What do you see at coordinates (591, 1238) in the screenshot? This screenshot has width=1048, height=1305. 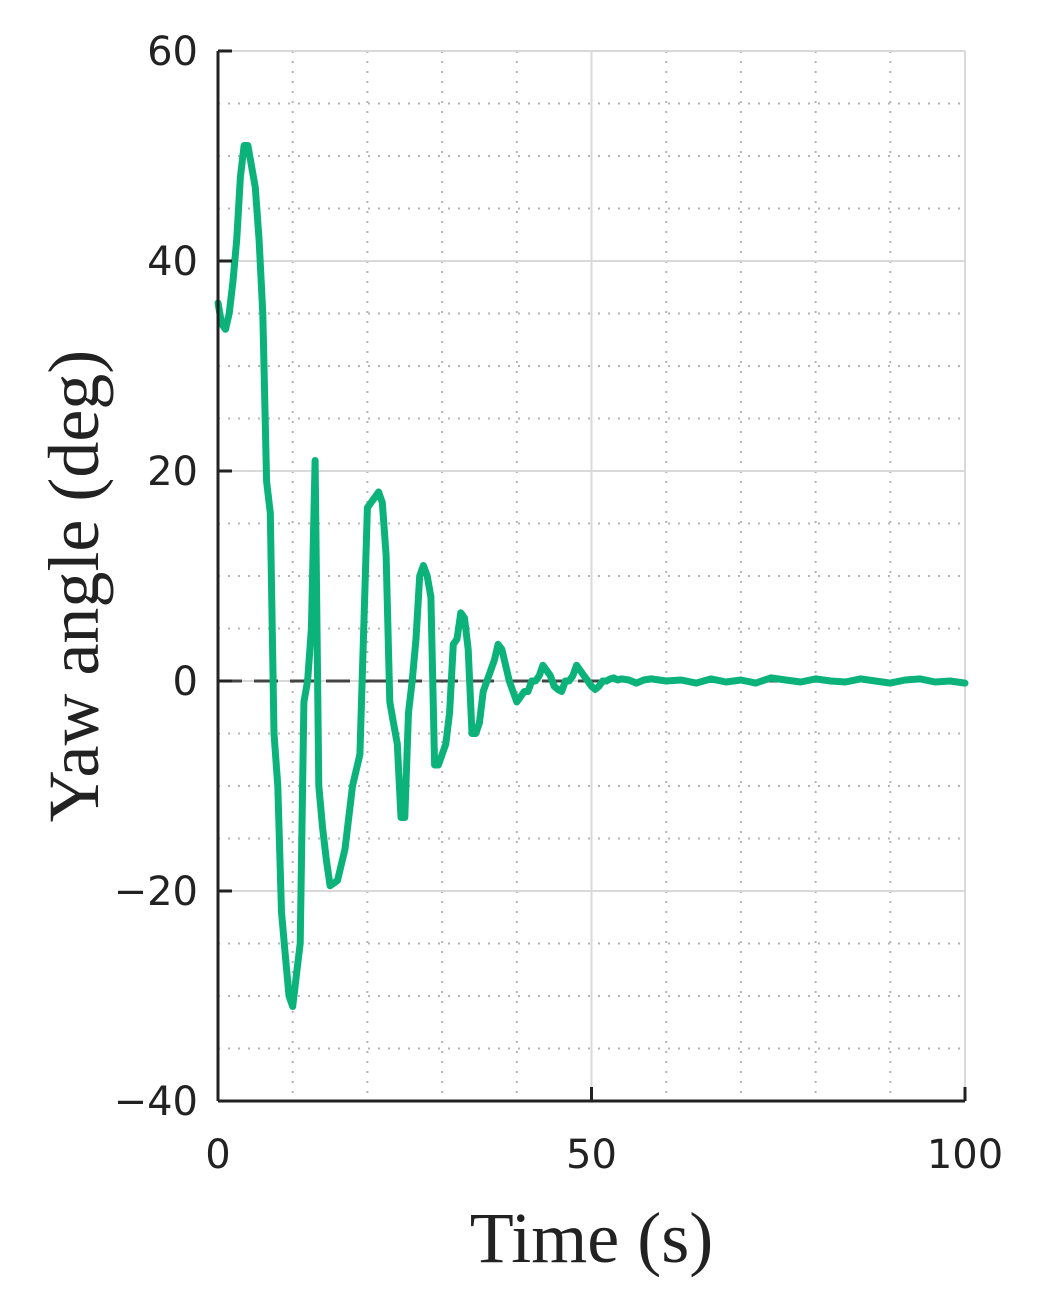 I see `x-axis-label: Time (s)` at bounding box center [591, 1238].